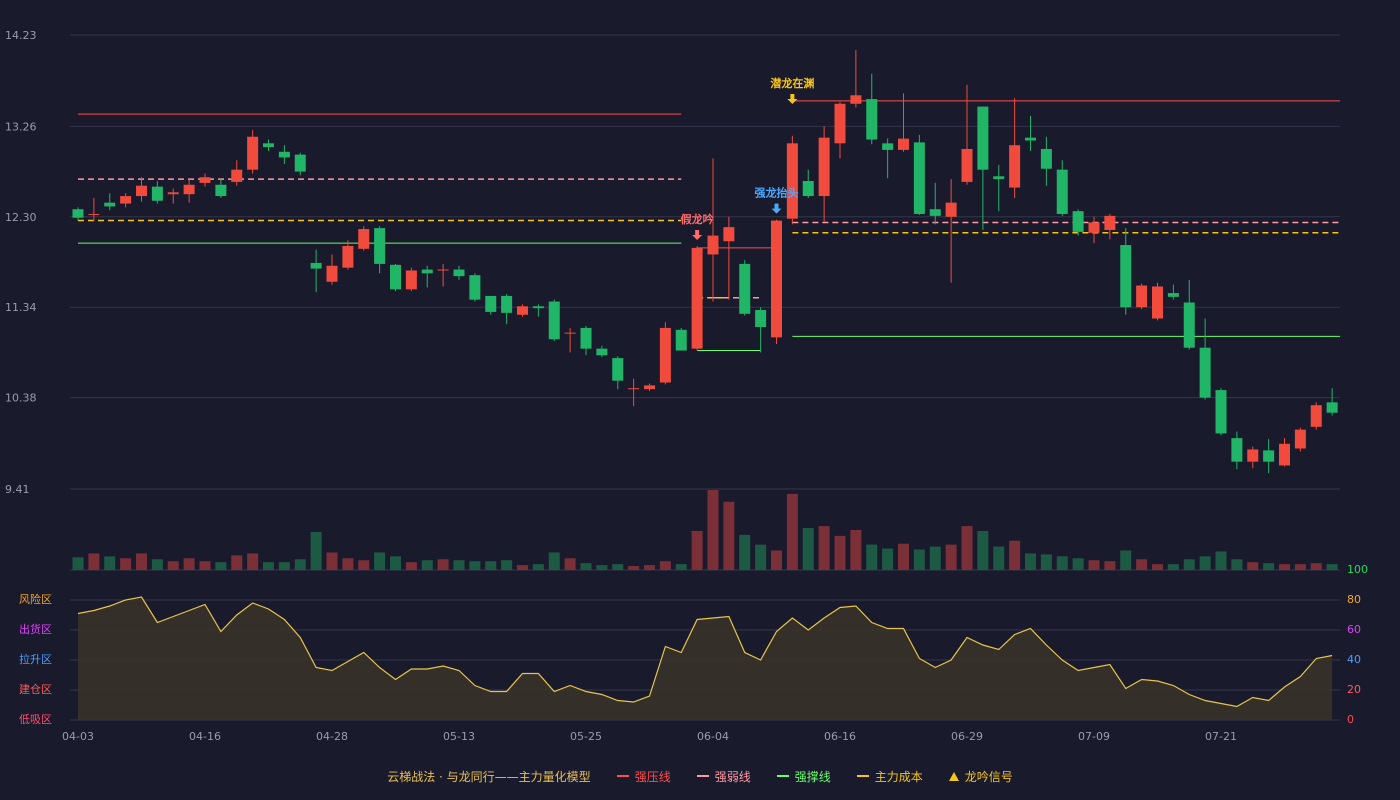  I want to click on legend-label: 强弱线, so click(732, 776).